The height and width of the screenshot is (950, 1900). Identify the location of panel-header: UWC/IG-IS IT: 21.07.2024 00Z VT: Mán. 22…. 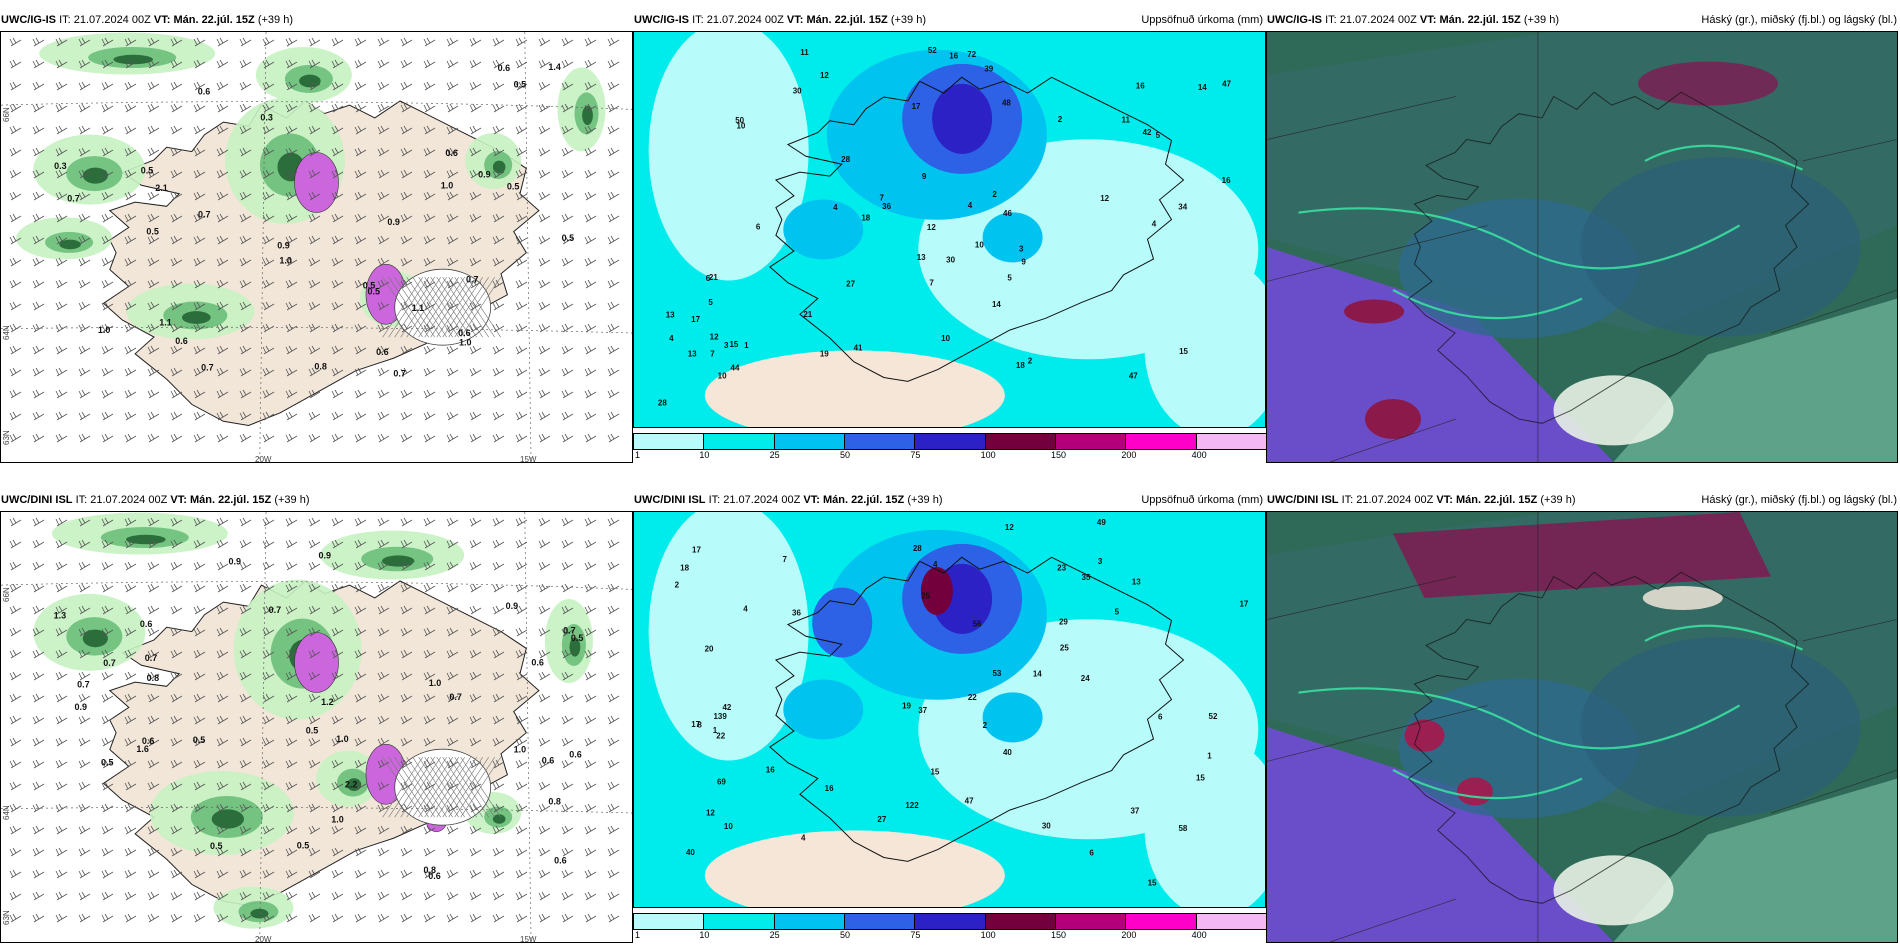
(316, 20).